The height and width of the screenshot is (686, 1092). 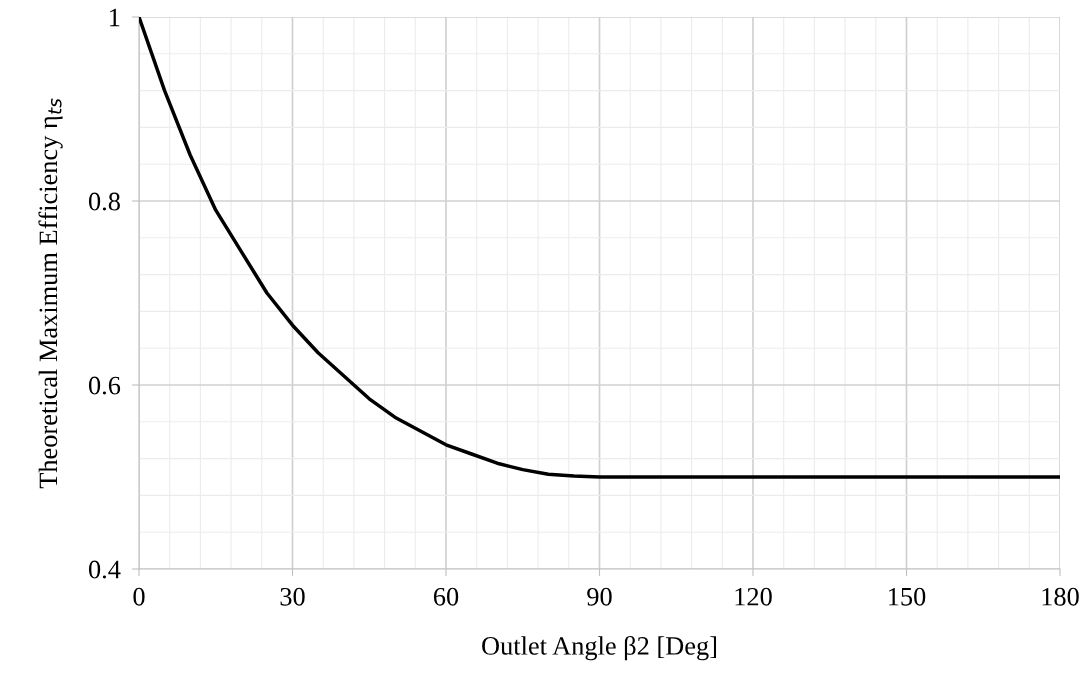 What do you see at coordinates (599, 596) in the screenshot?
I see `x-tick-label: 90` at bounding box center [599, 596].